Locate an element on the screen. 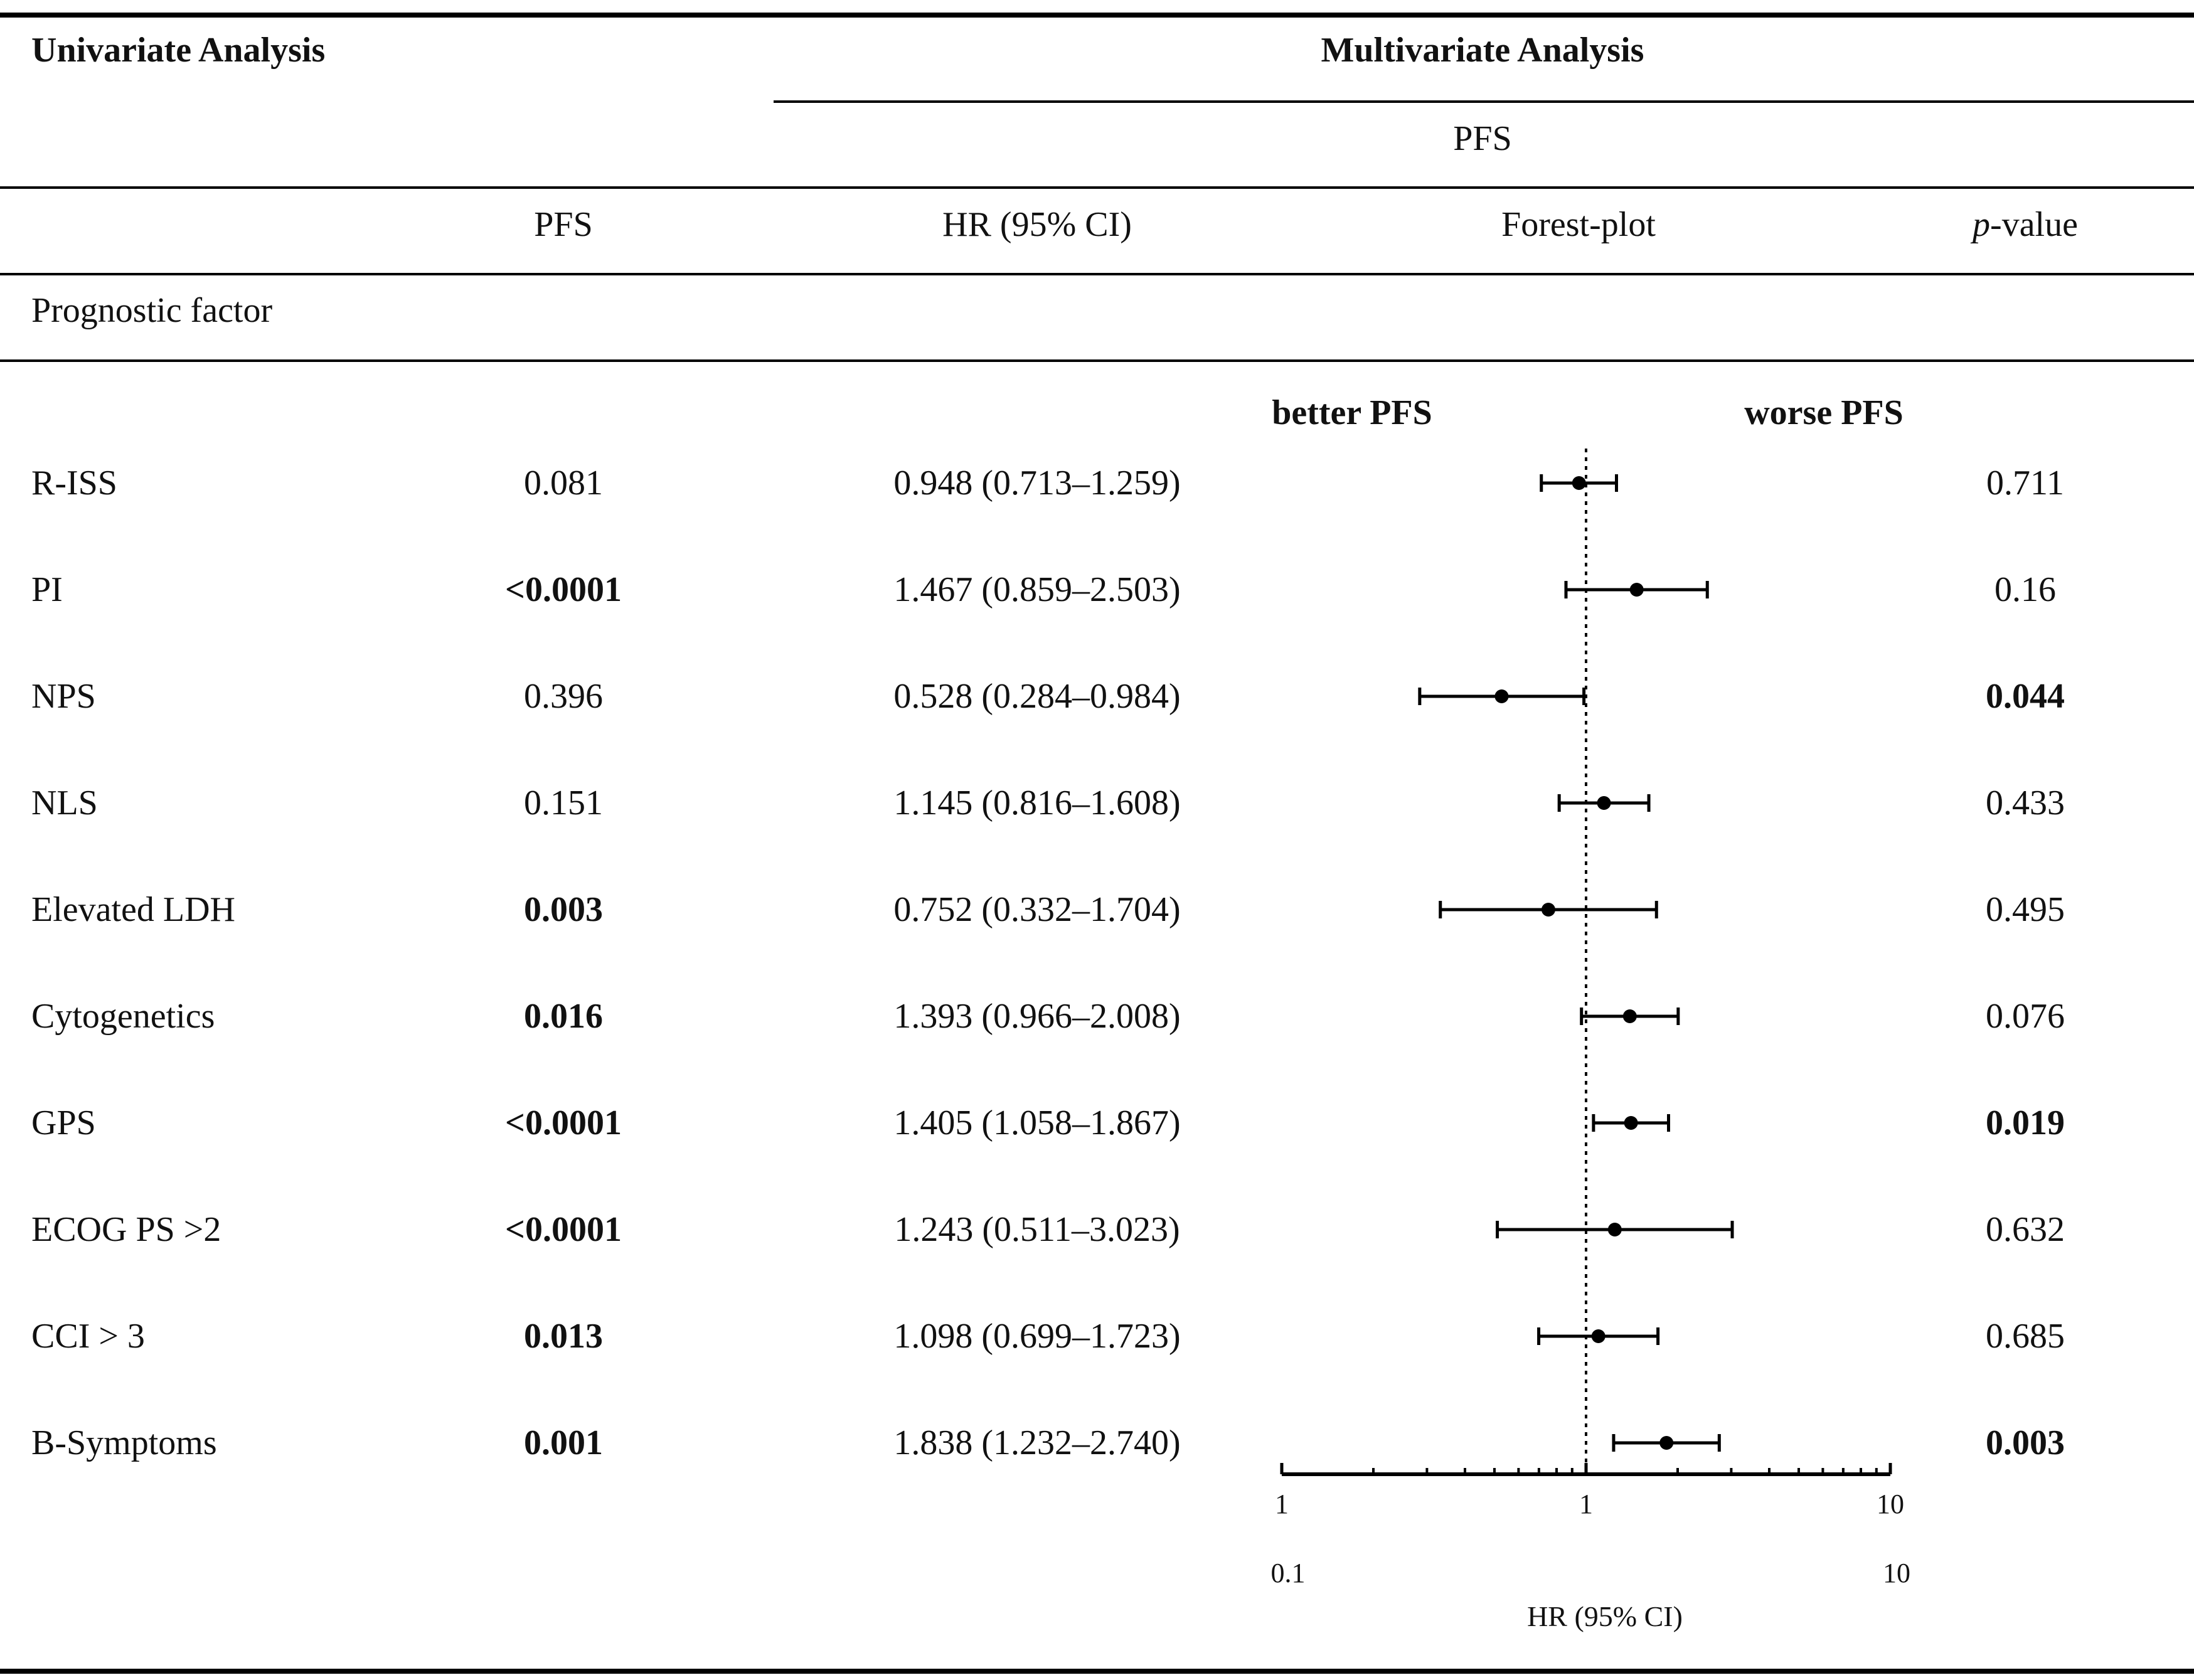 The width and height of the screenshot is (2194, 1680). row-hr: 0.752 (0.332–1.704) is located at coordinates (1037, 909).